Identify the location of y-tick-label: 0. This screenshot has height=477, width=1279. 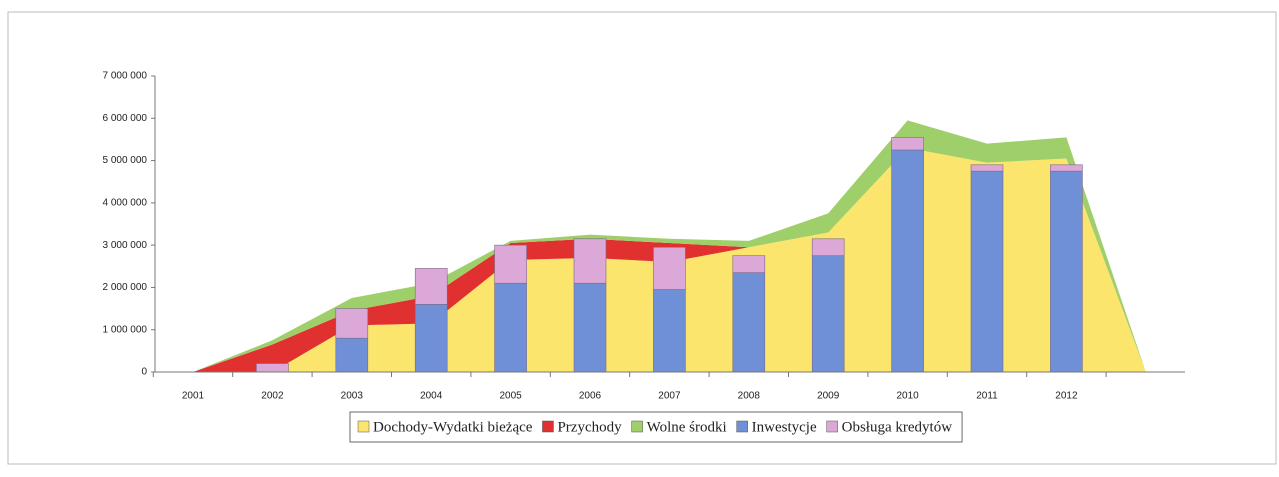
(144, 372).